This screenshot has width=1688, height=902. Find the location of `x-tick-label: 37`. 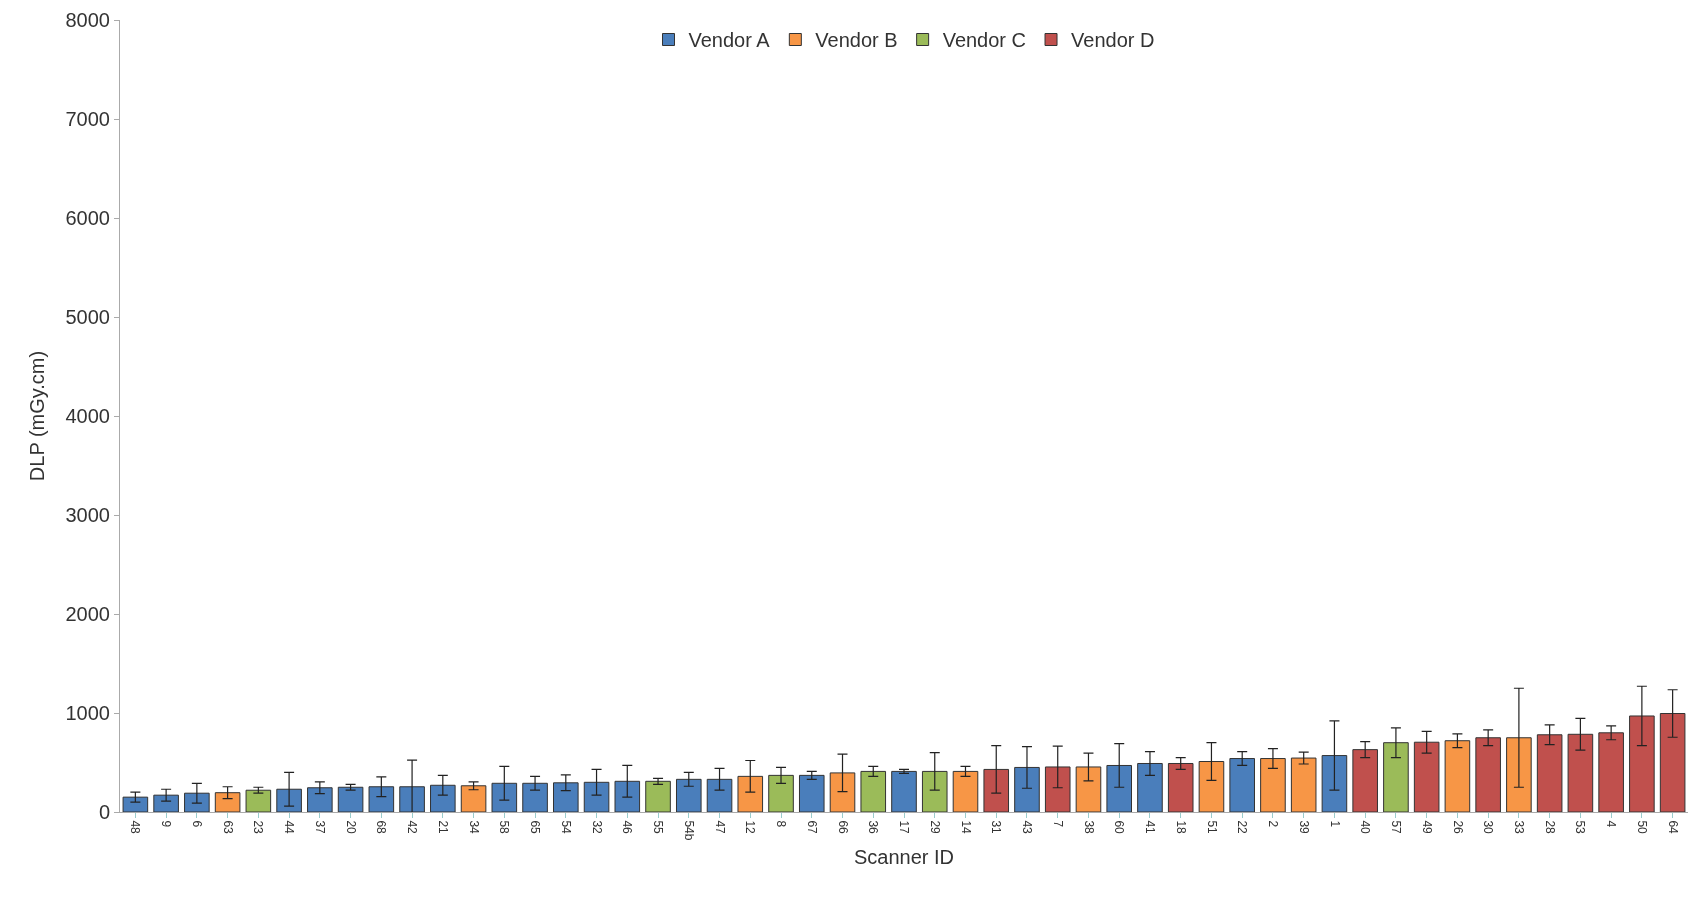

x-tick-label: 37 is located at coordinates (319, 827).